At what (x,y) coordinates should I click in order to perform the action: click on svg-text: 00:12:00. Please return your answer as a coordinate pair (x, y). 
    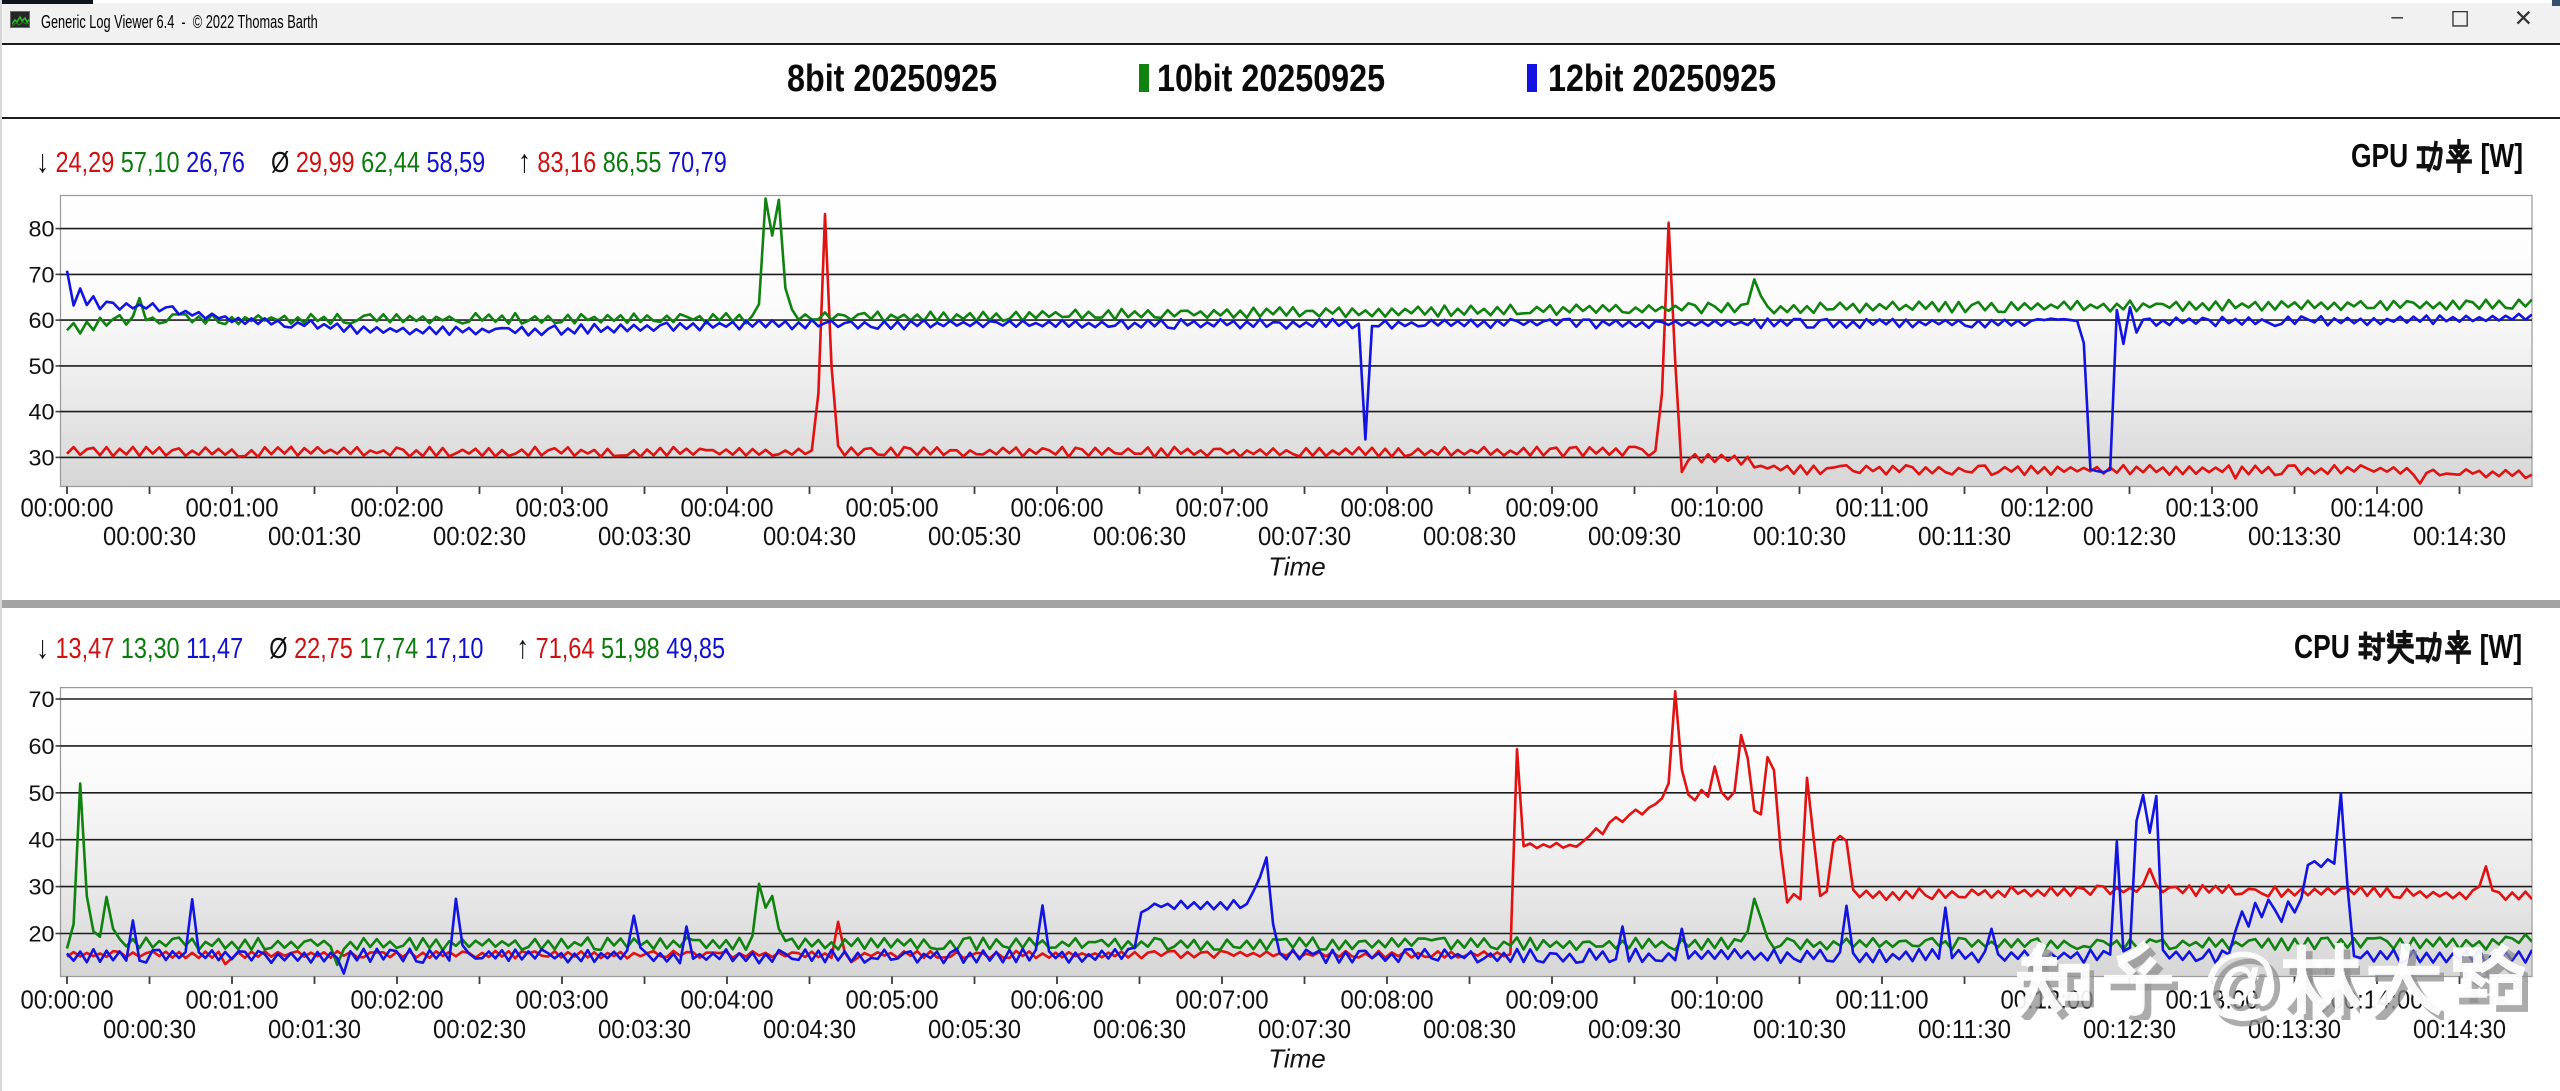
    Looking at the image, I should click on (2047, 507).